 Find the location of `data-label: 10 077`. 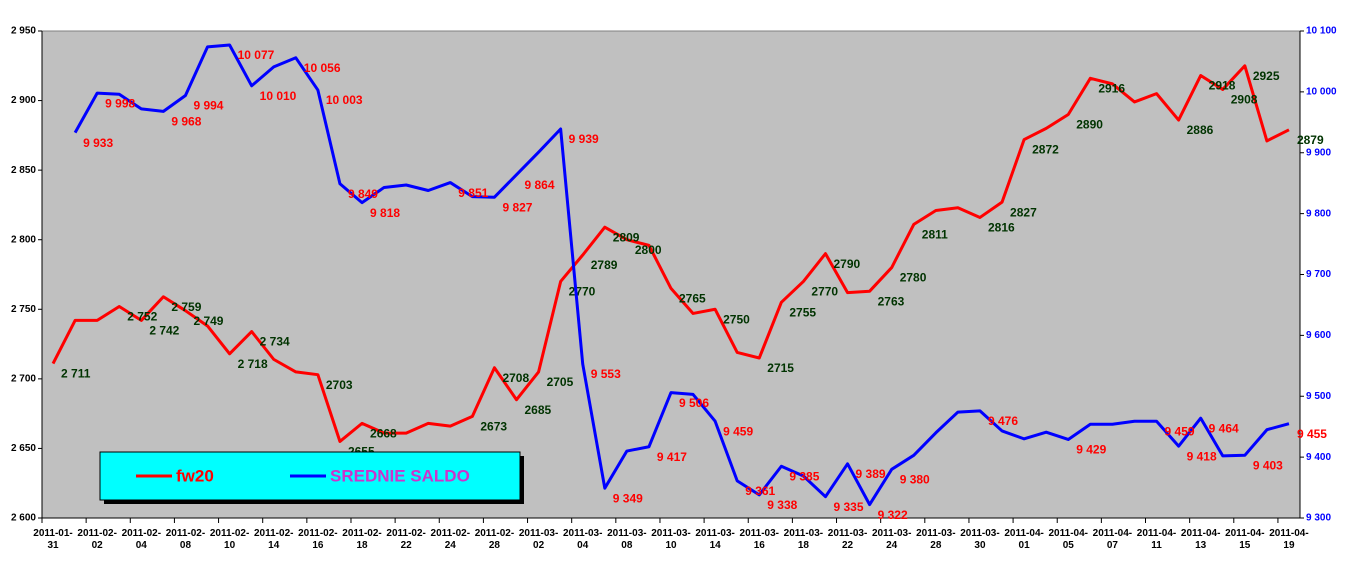

data-label: 10 077 is located at coordinates (256, 55).